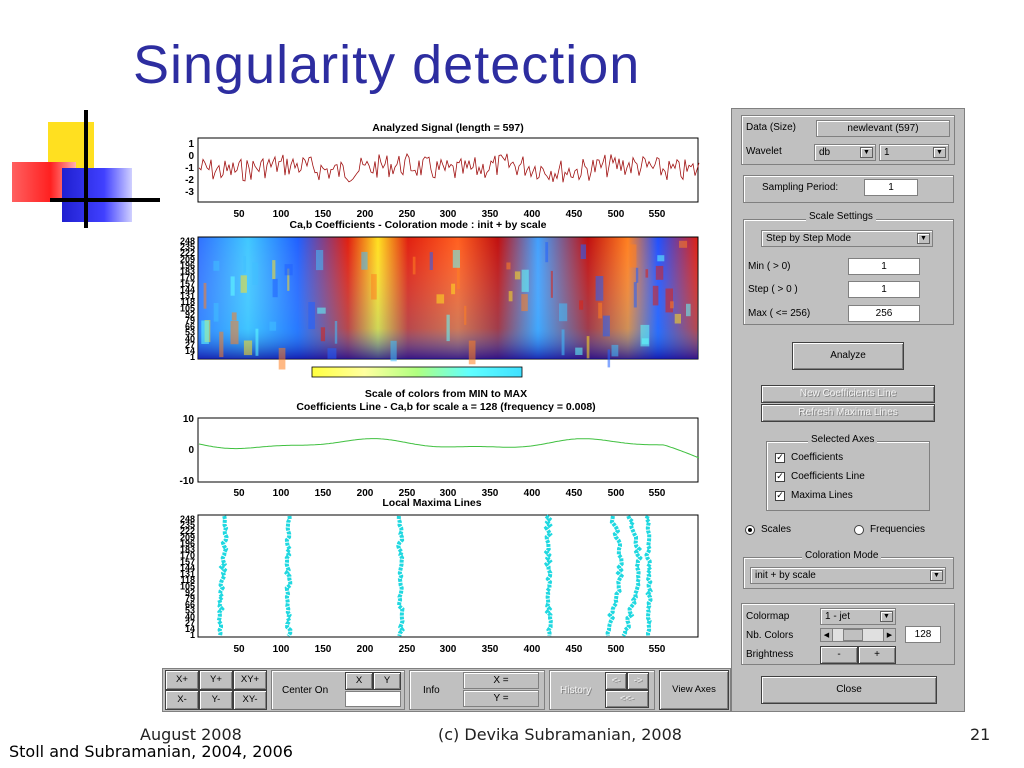  Describe the element at coordinates (780, 458) in the screenshot. I see `coefficients-checkbox: ✓` at that location.